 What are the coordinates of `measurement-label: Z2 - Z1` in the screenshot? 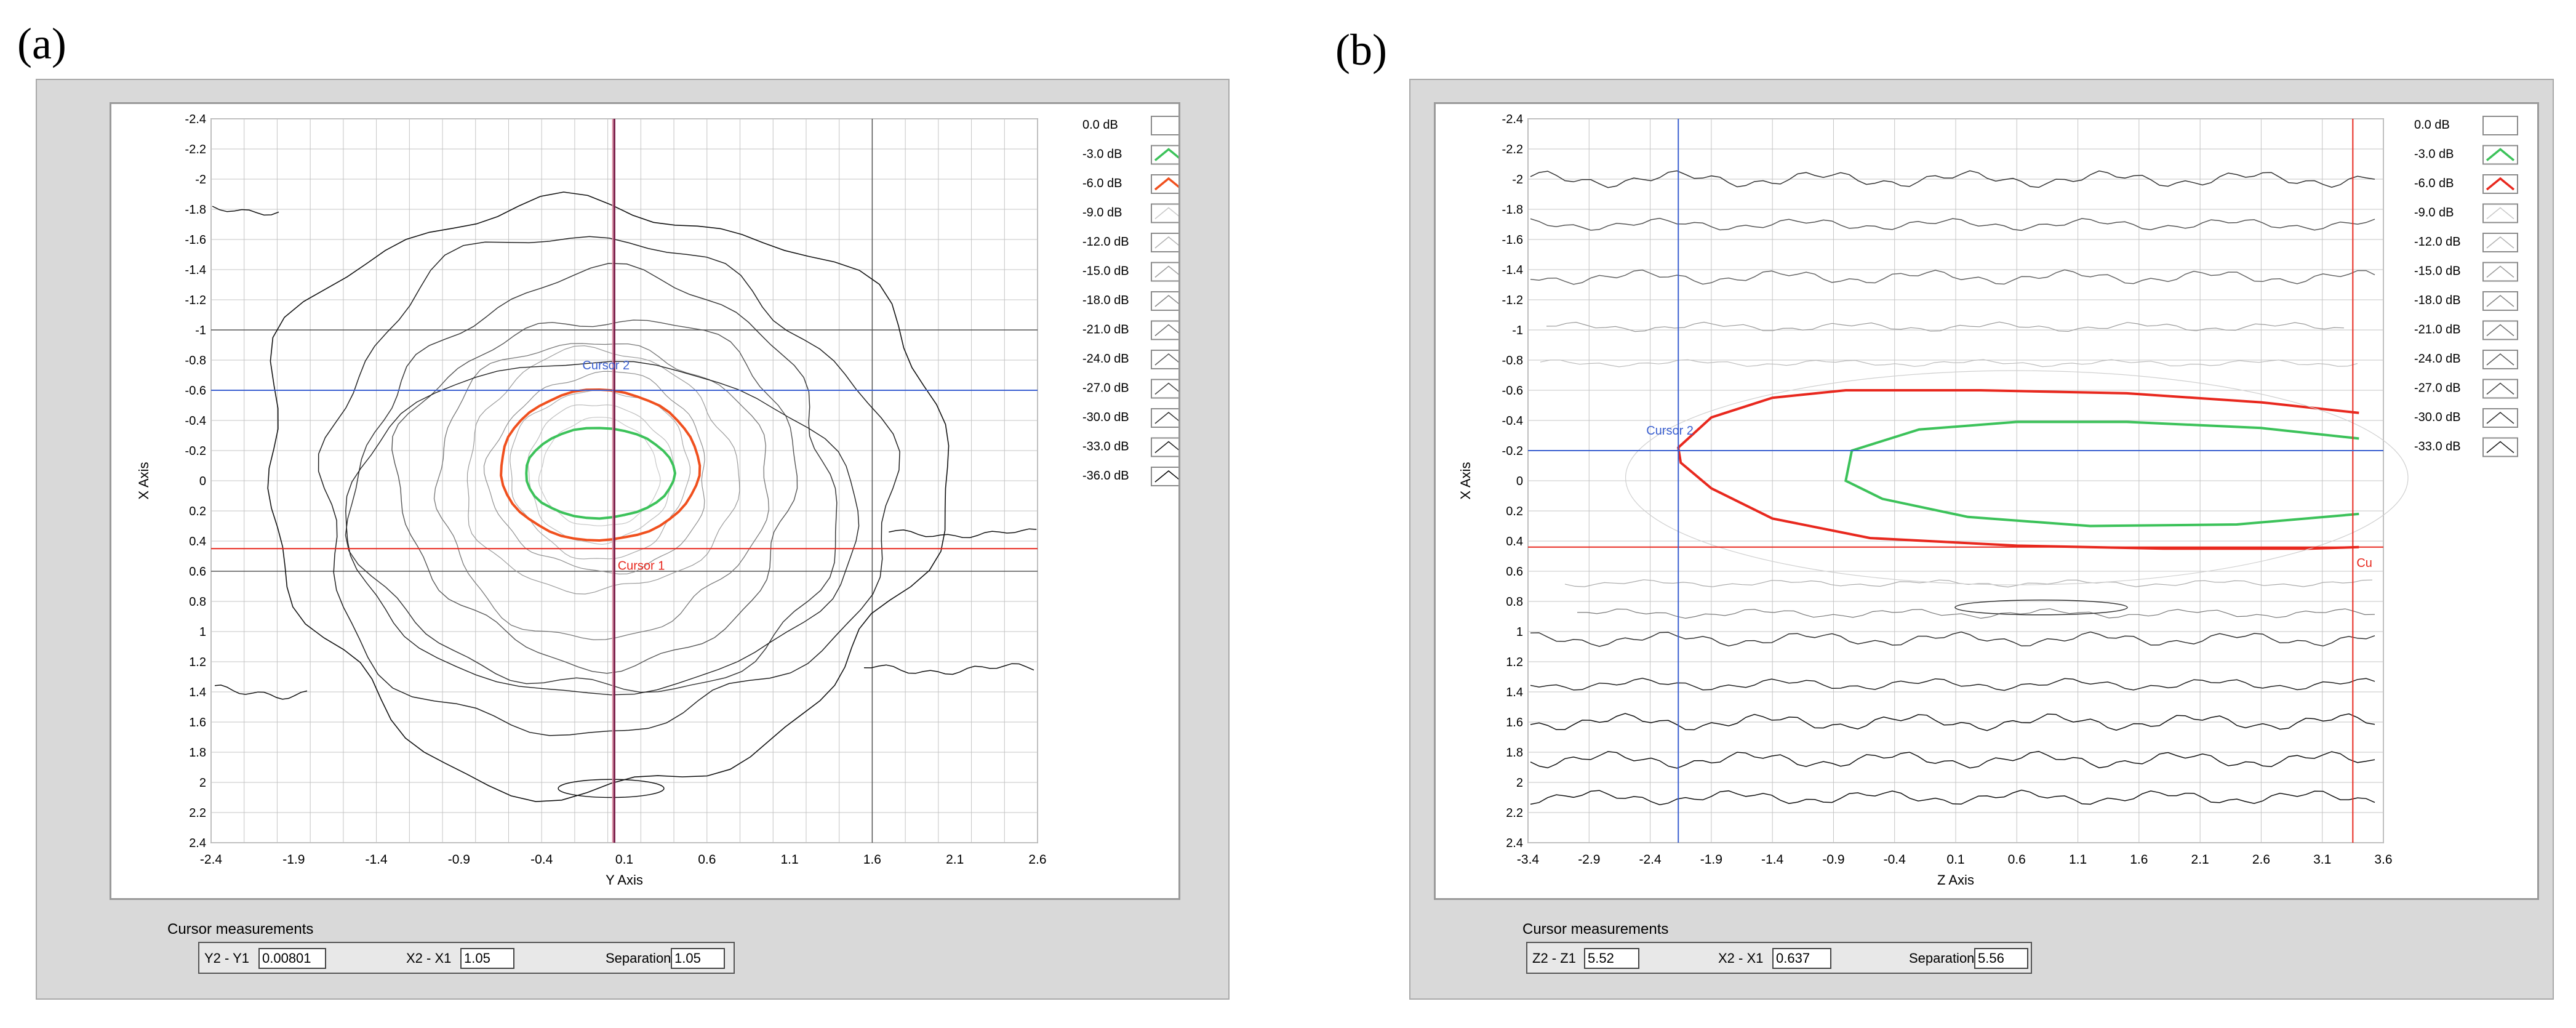 It's located at (1554, 958).